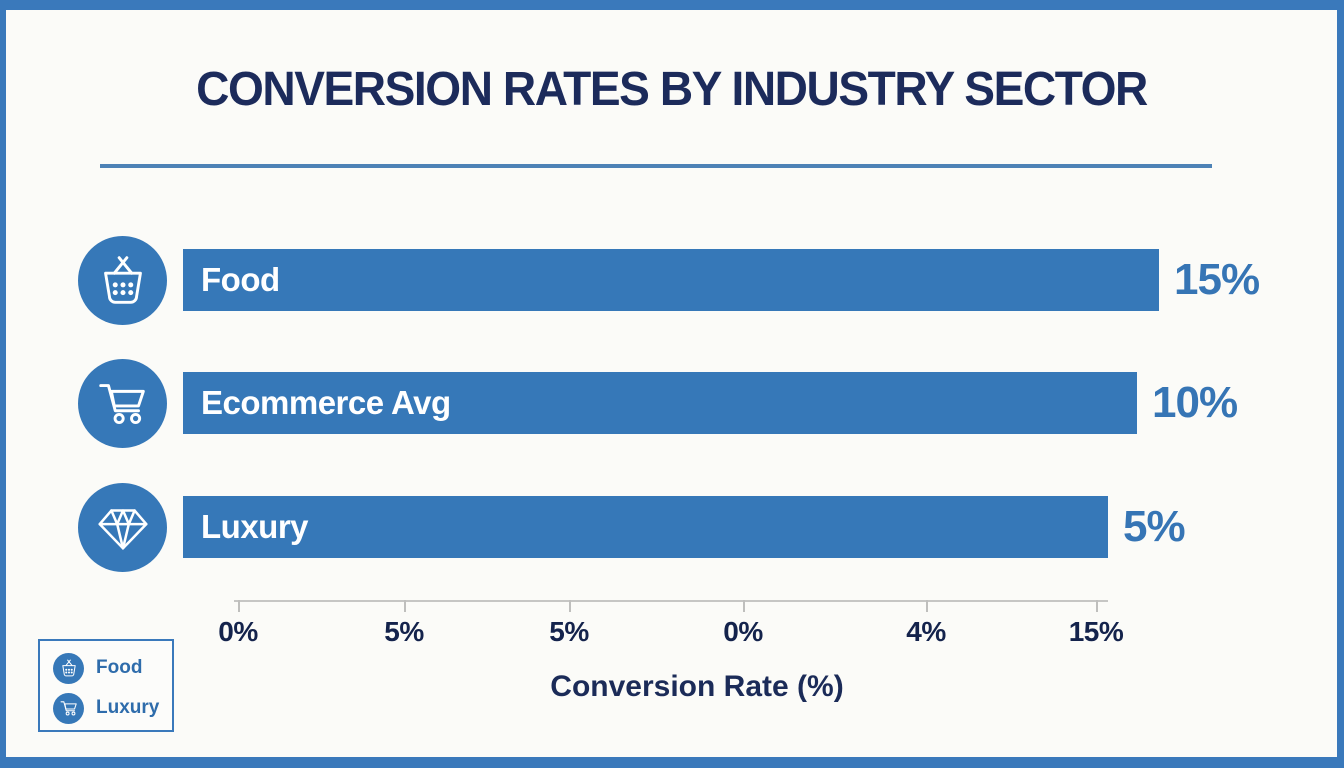 This screenshot has width=1344, height=768. Describe the element at coordinates (656, 166) in the screenshot. I see `title-divider` at that location.